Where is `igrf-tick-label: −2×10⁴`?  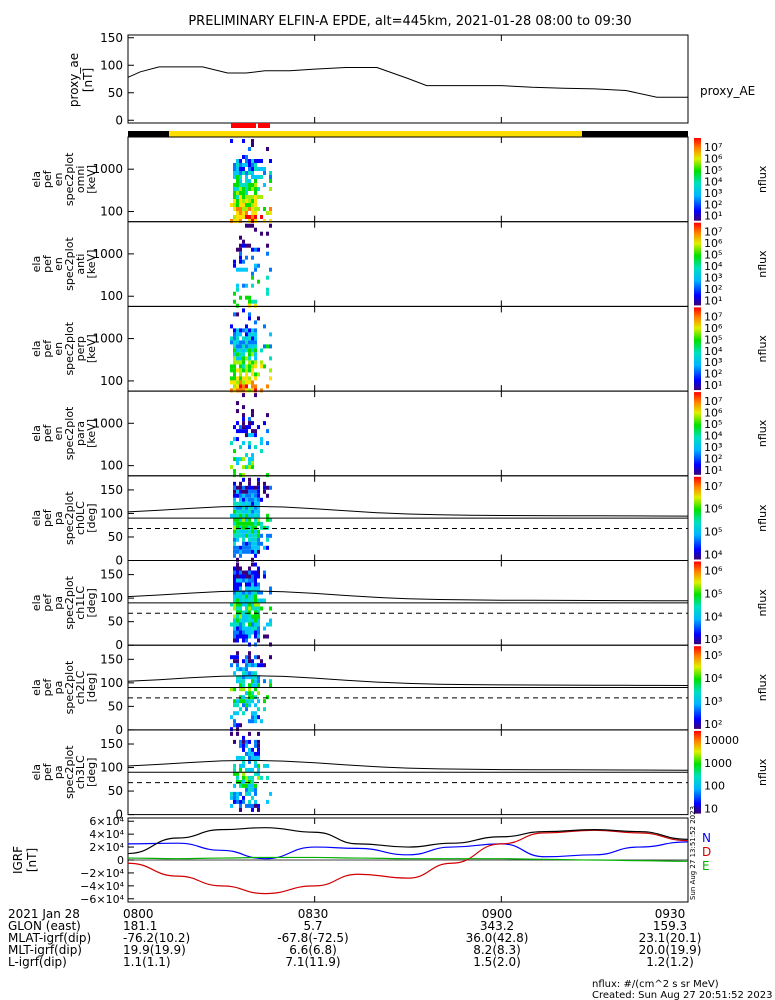 igrf-tick-label: −2×10⁴ is located at coordinates (102, 873).